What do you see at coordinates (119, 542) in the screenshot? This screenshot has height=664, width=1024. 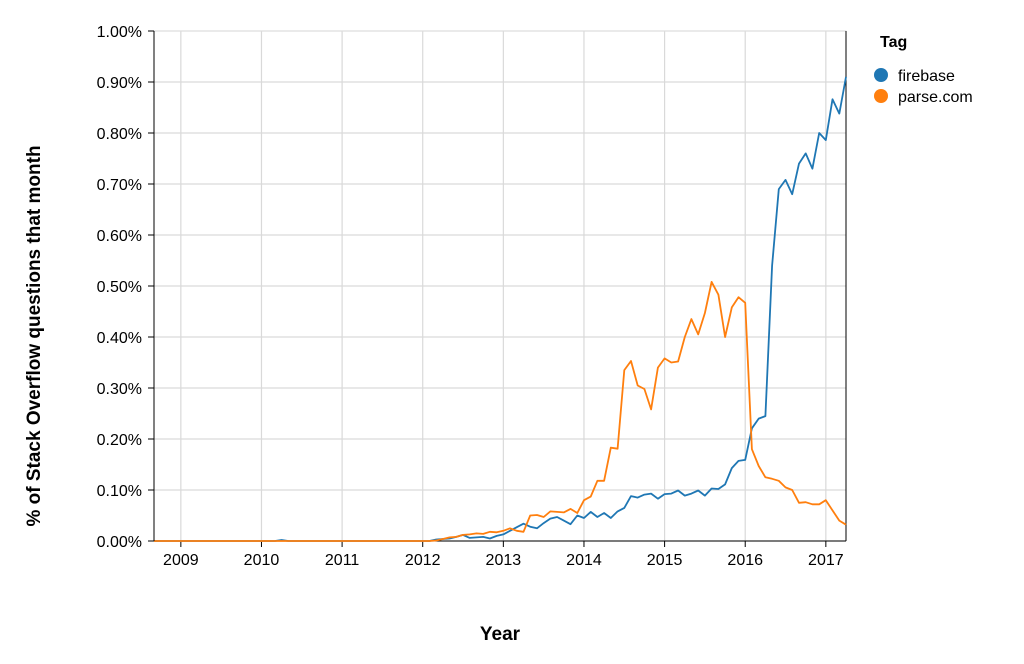 I see `y-tick-label: 0.00%` at bounding box center [119, 542].